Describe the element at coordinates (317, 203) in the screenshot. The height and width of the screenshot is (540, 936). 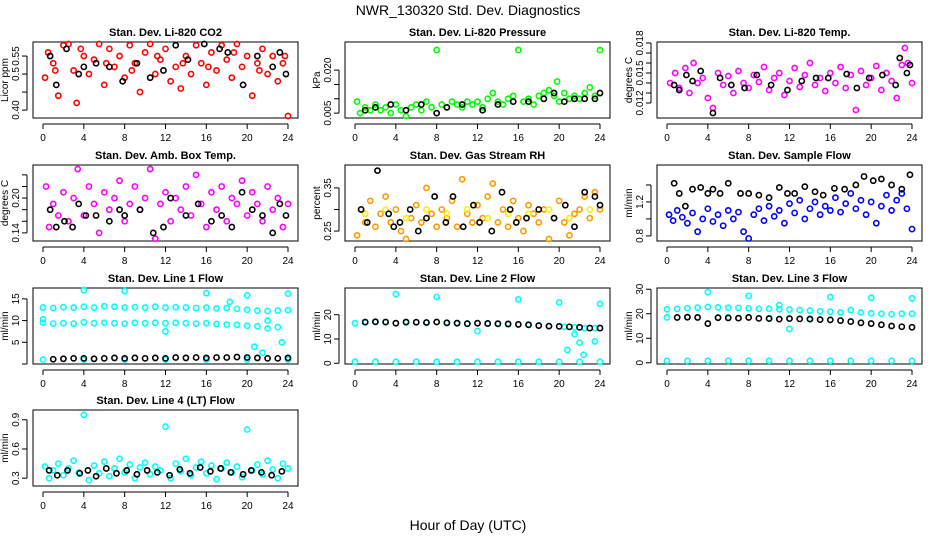
I see `y-axis-label: percent` at that location.